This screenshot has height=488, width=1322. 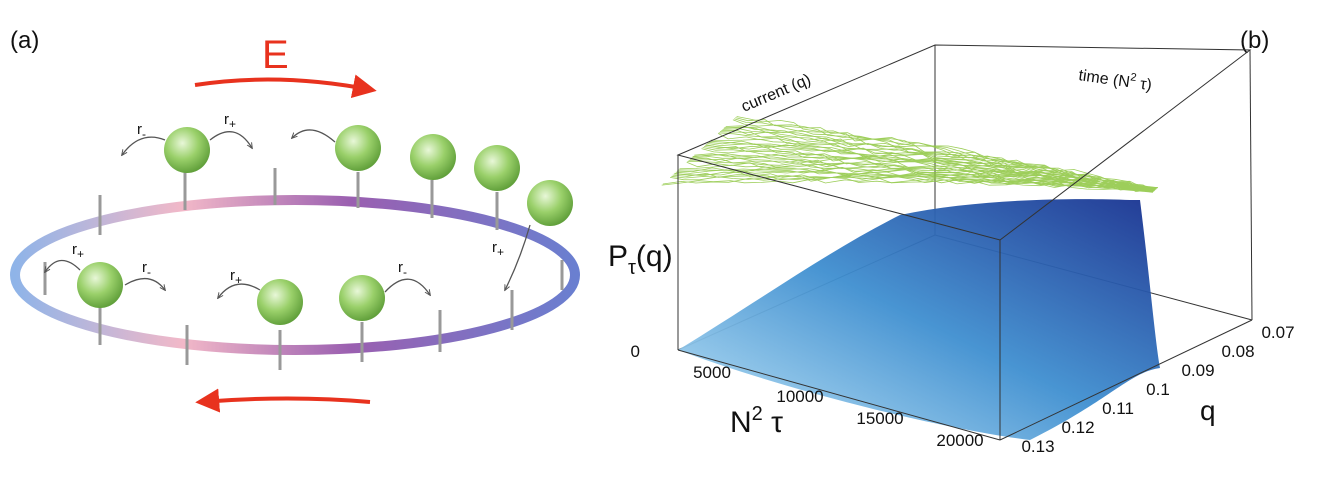 What do you see at coordinates (959, 440) in the screenshot?
I see `x-tick-label: 20000` at bounding box center [959, 440].